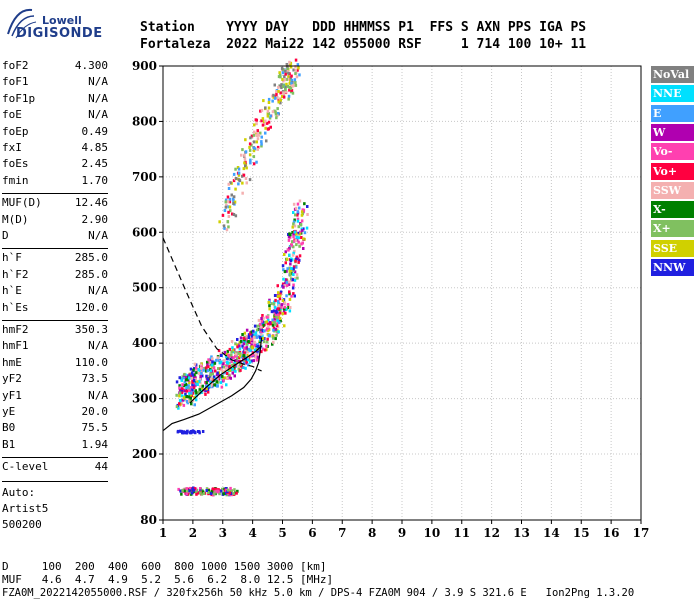 The width and height of the screenshot is (700, 600). What do you see at coordinates (98, 235) in the screenshot?
I see `parameter-value: N/A` at bounding box center [98, 235].